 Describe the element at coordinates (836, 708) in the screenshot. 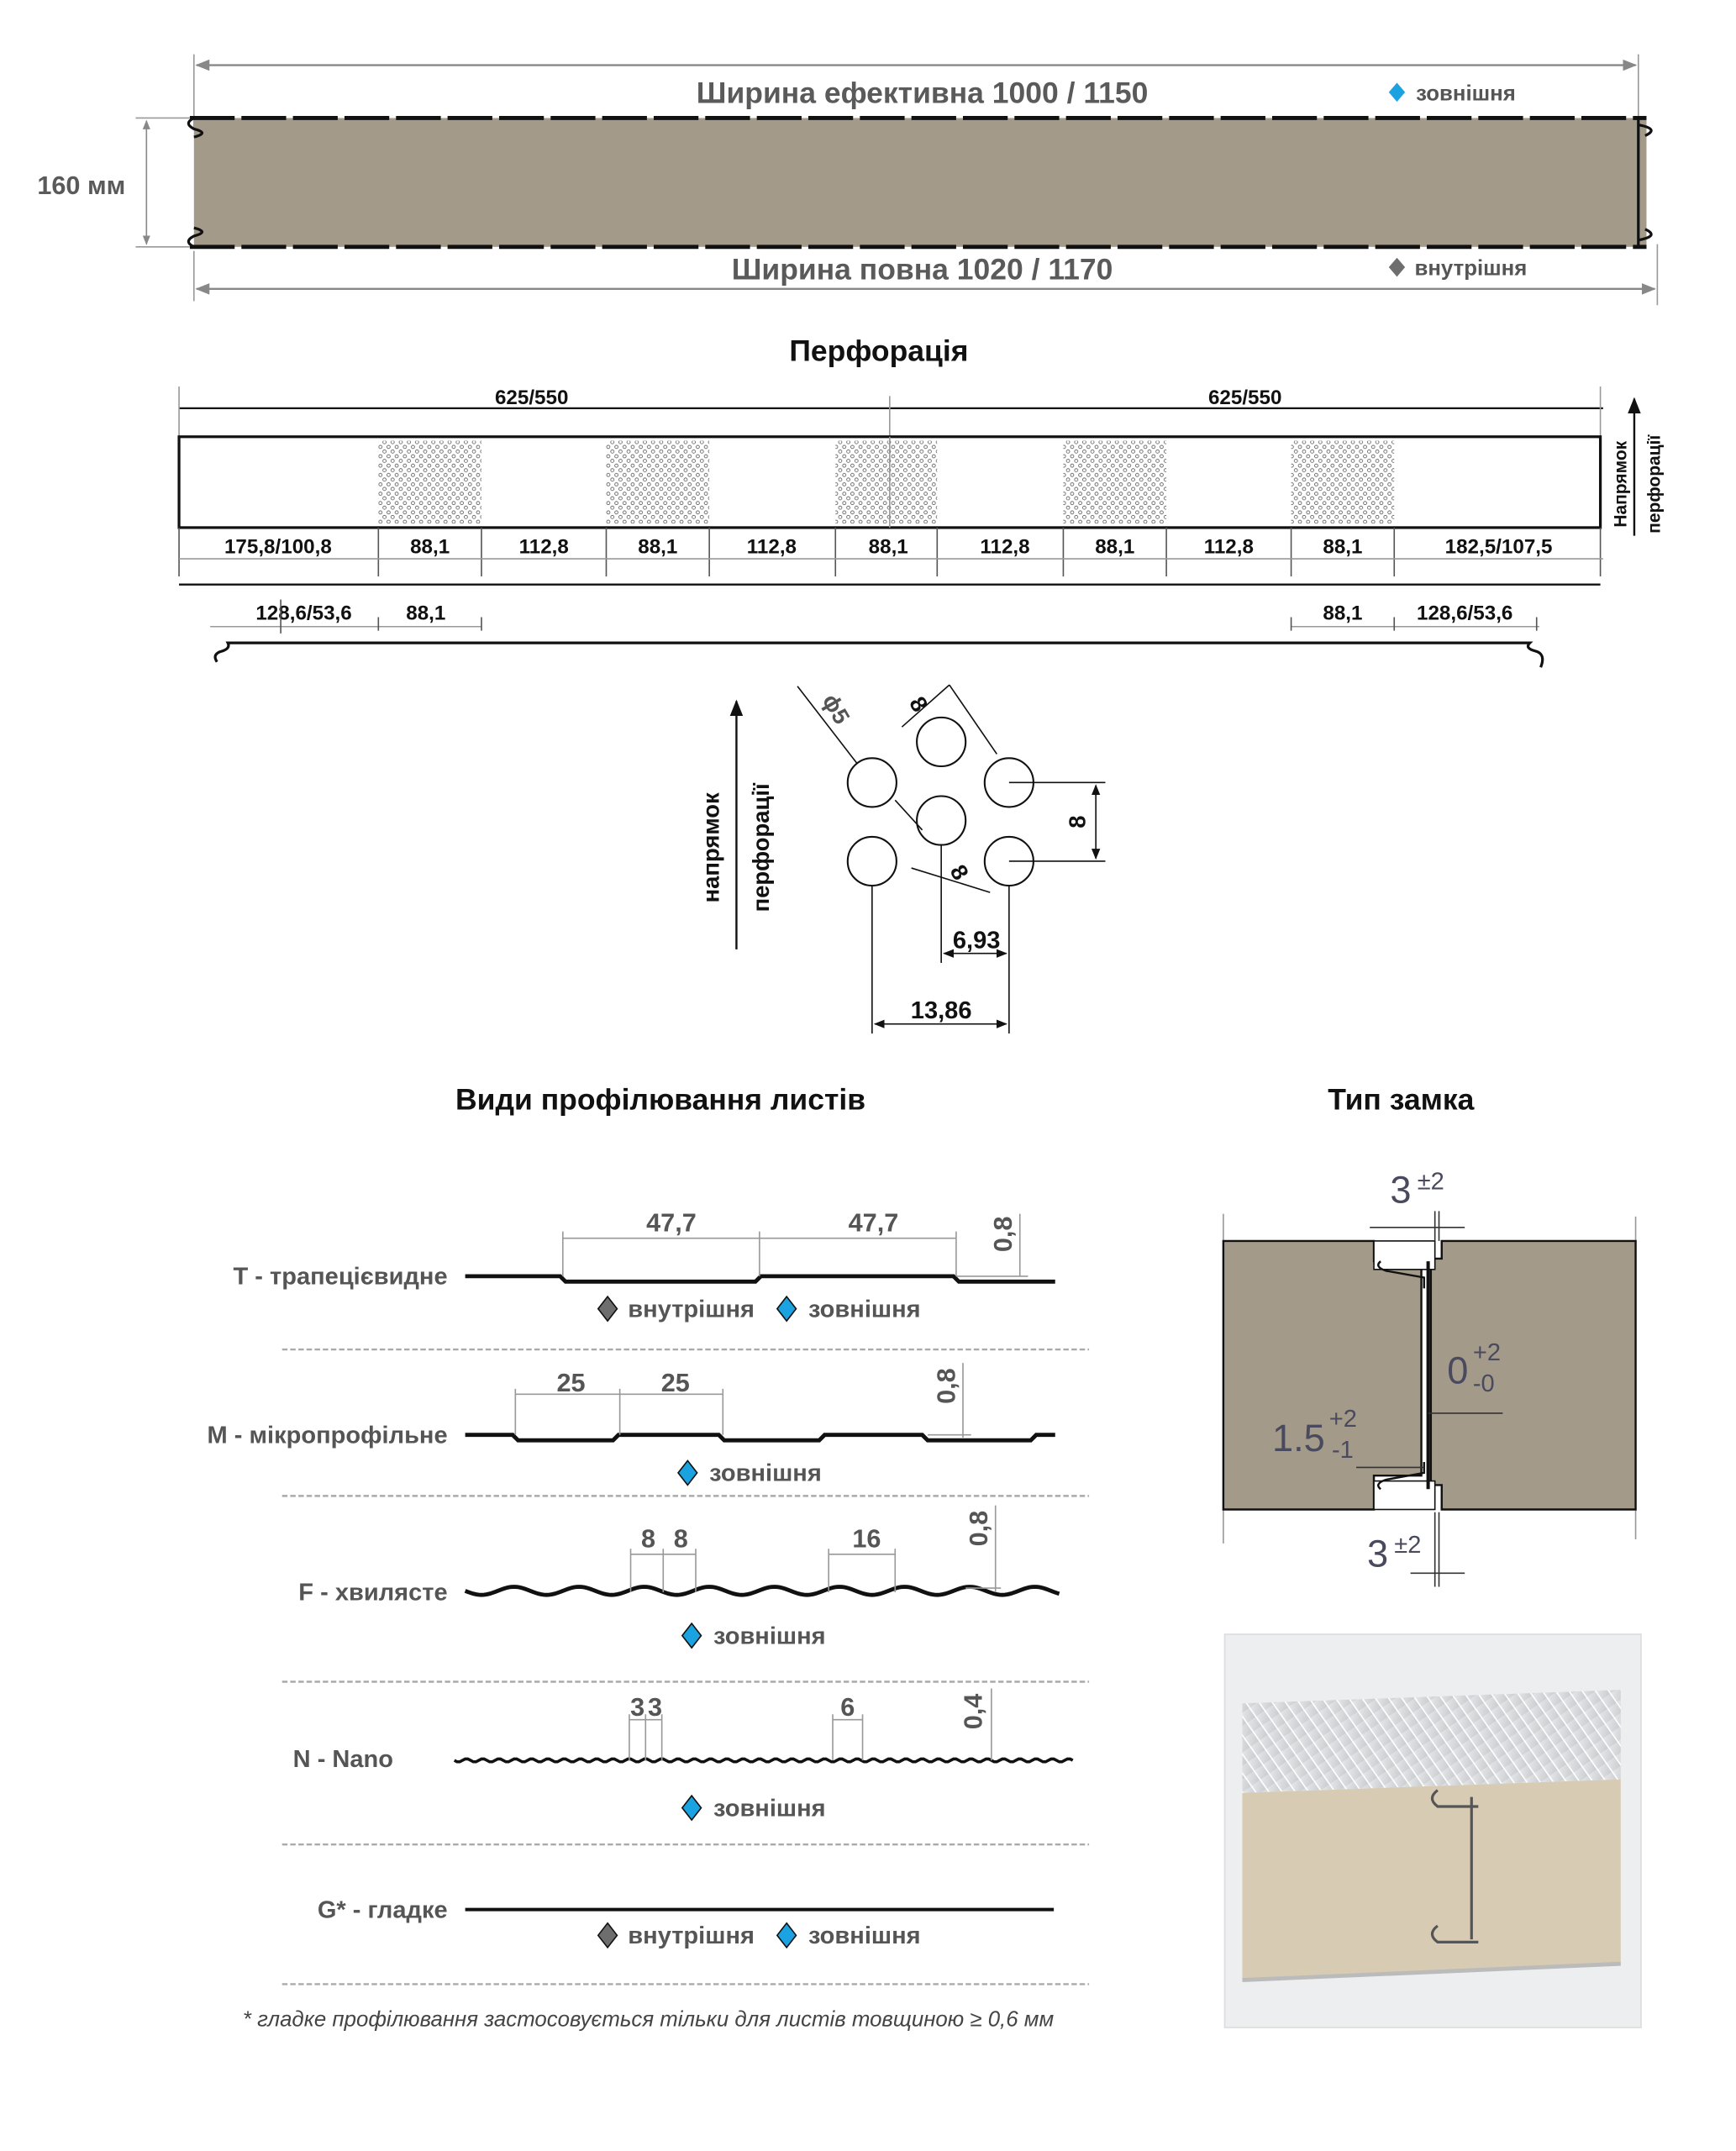

I see `hole-diameter-label: ϕ5` at that location.